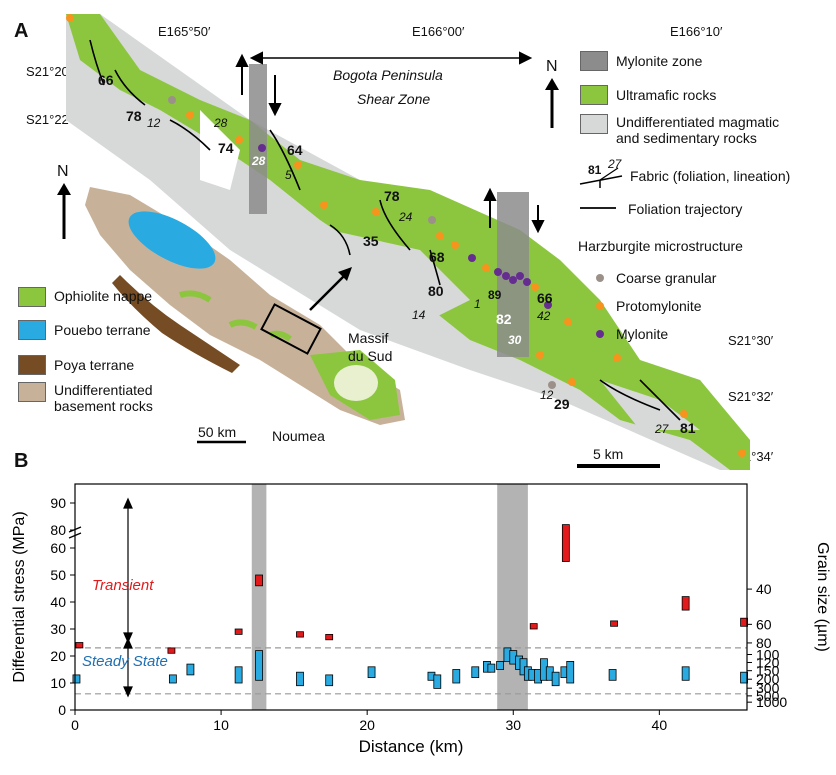  What do you see at coordinates (768, 662) in the screenshot?
I see `y2-tick-label: 120` at bounding box center [768, 662].